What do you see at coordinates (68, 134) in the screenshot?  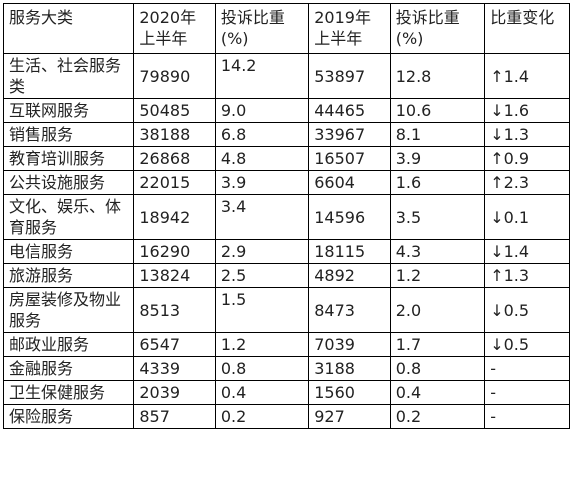 I see `cell-category: 销售服务` at bounding box center [68, 134].